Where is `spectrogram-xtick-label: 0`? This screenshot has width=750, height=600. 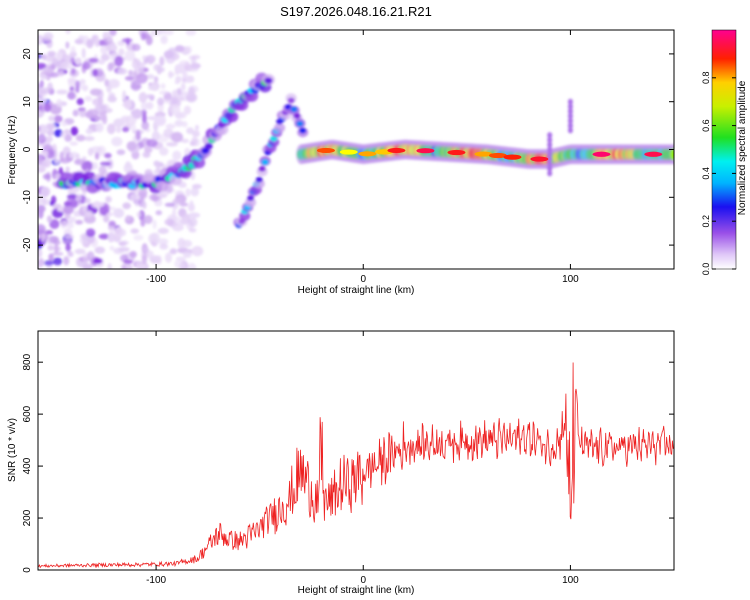 spectrogram-xtick-label: 0 is located at coordinates (363, 279).